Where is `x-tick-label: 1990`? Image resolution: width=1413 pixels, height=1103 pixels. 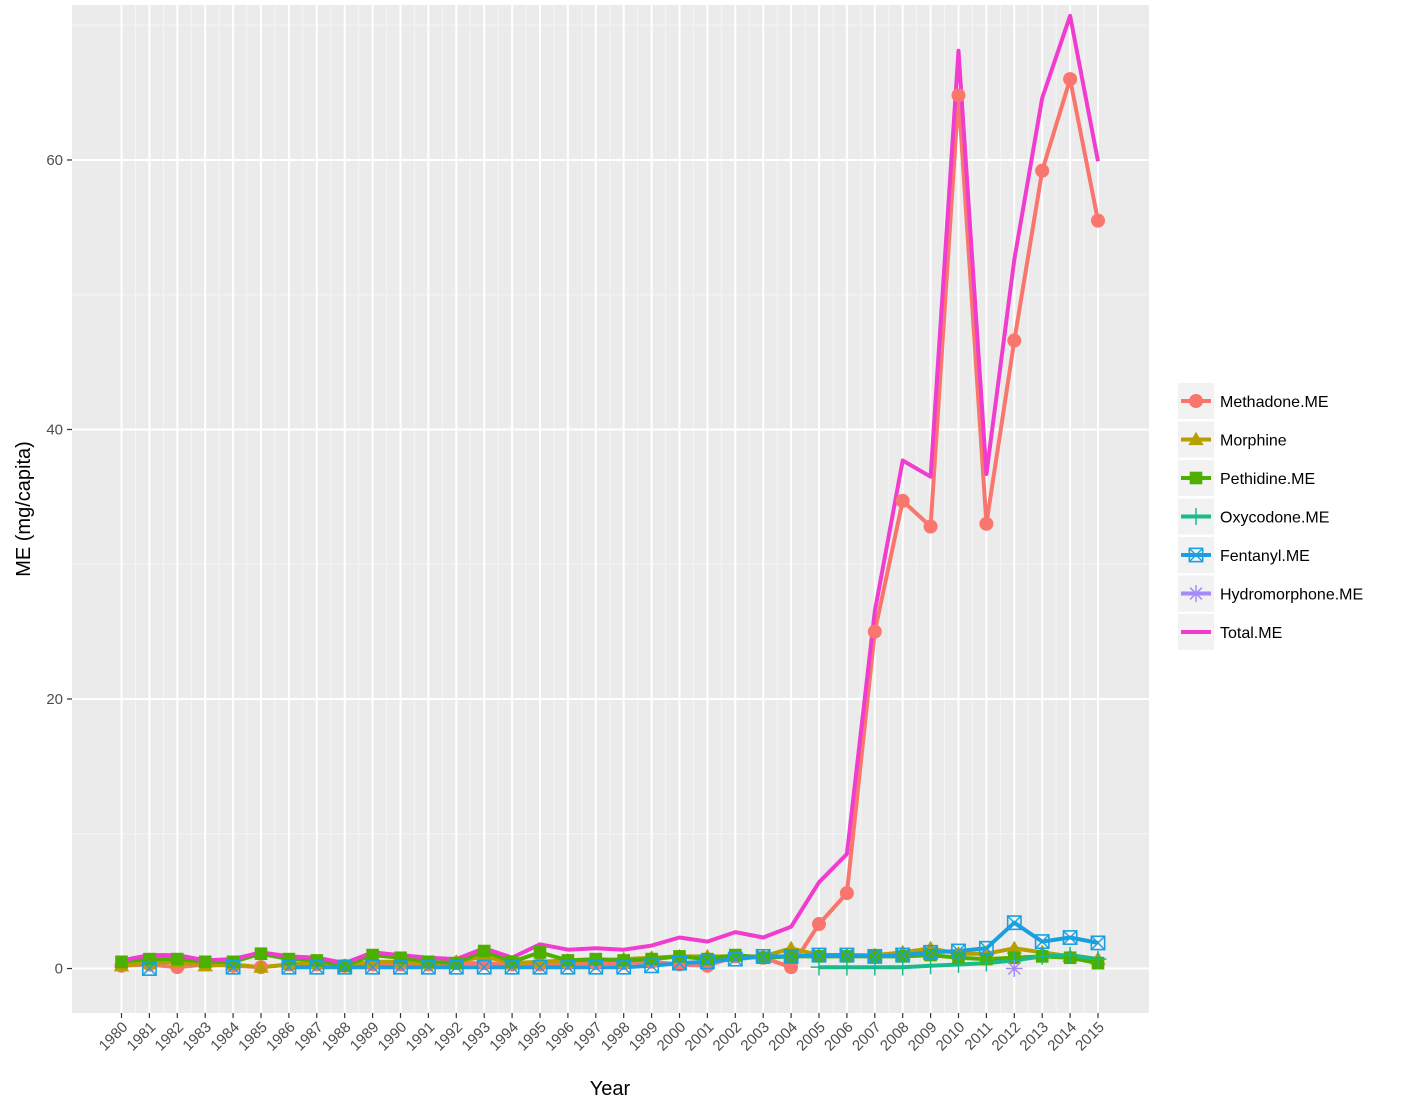
x-tick-label: 1990 is located at coordinates (393, 1037).